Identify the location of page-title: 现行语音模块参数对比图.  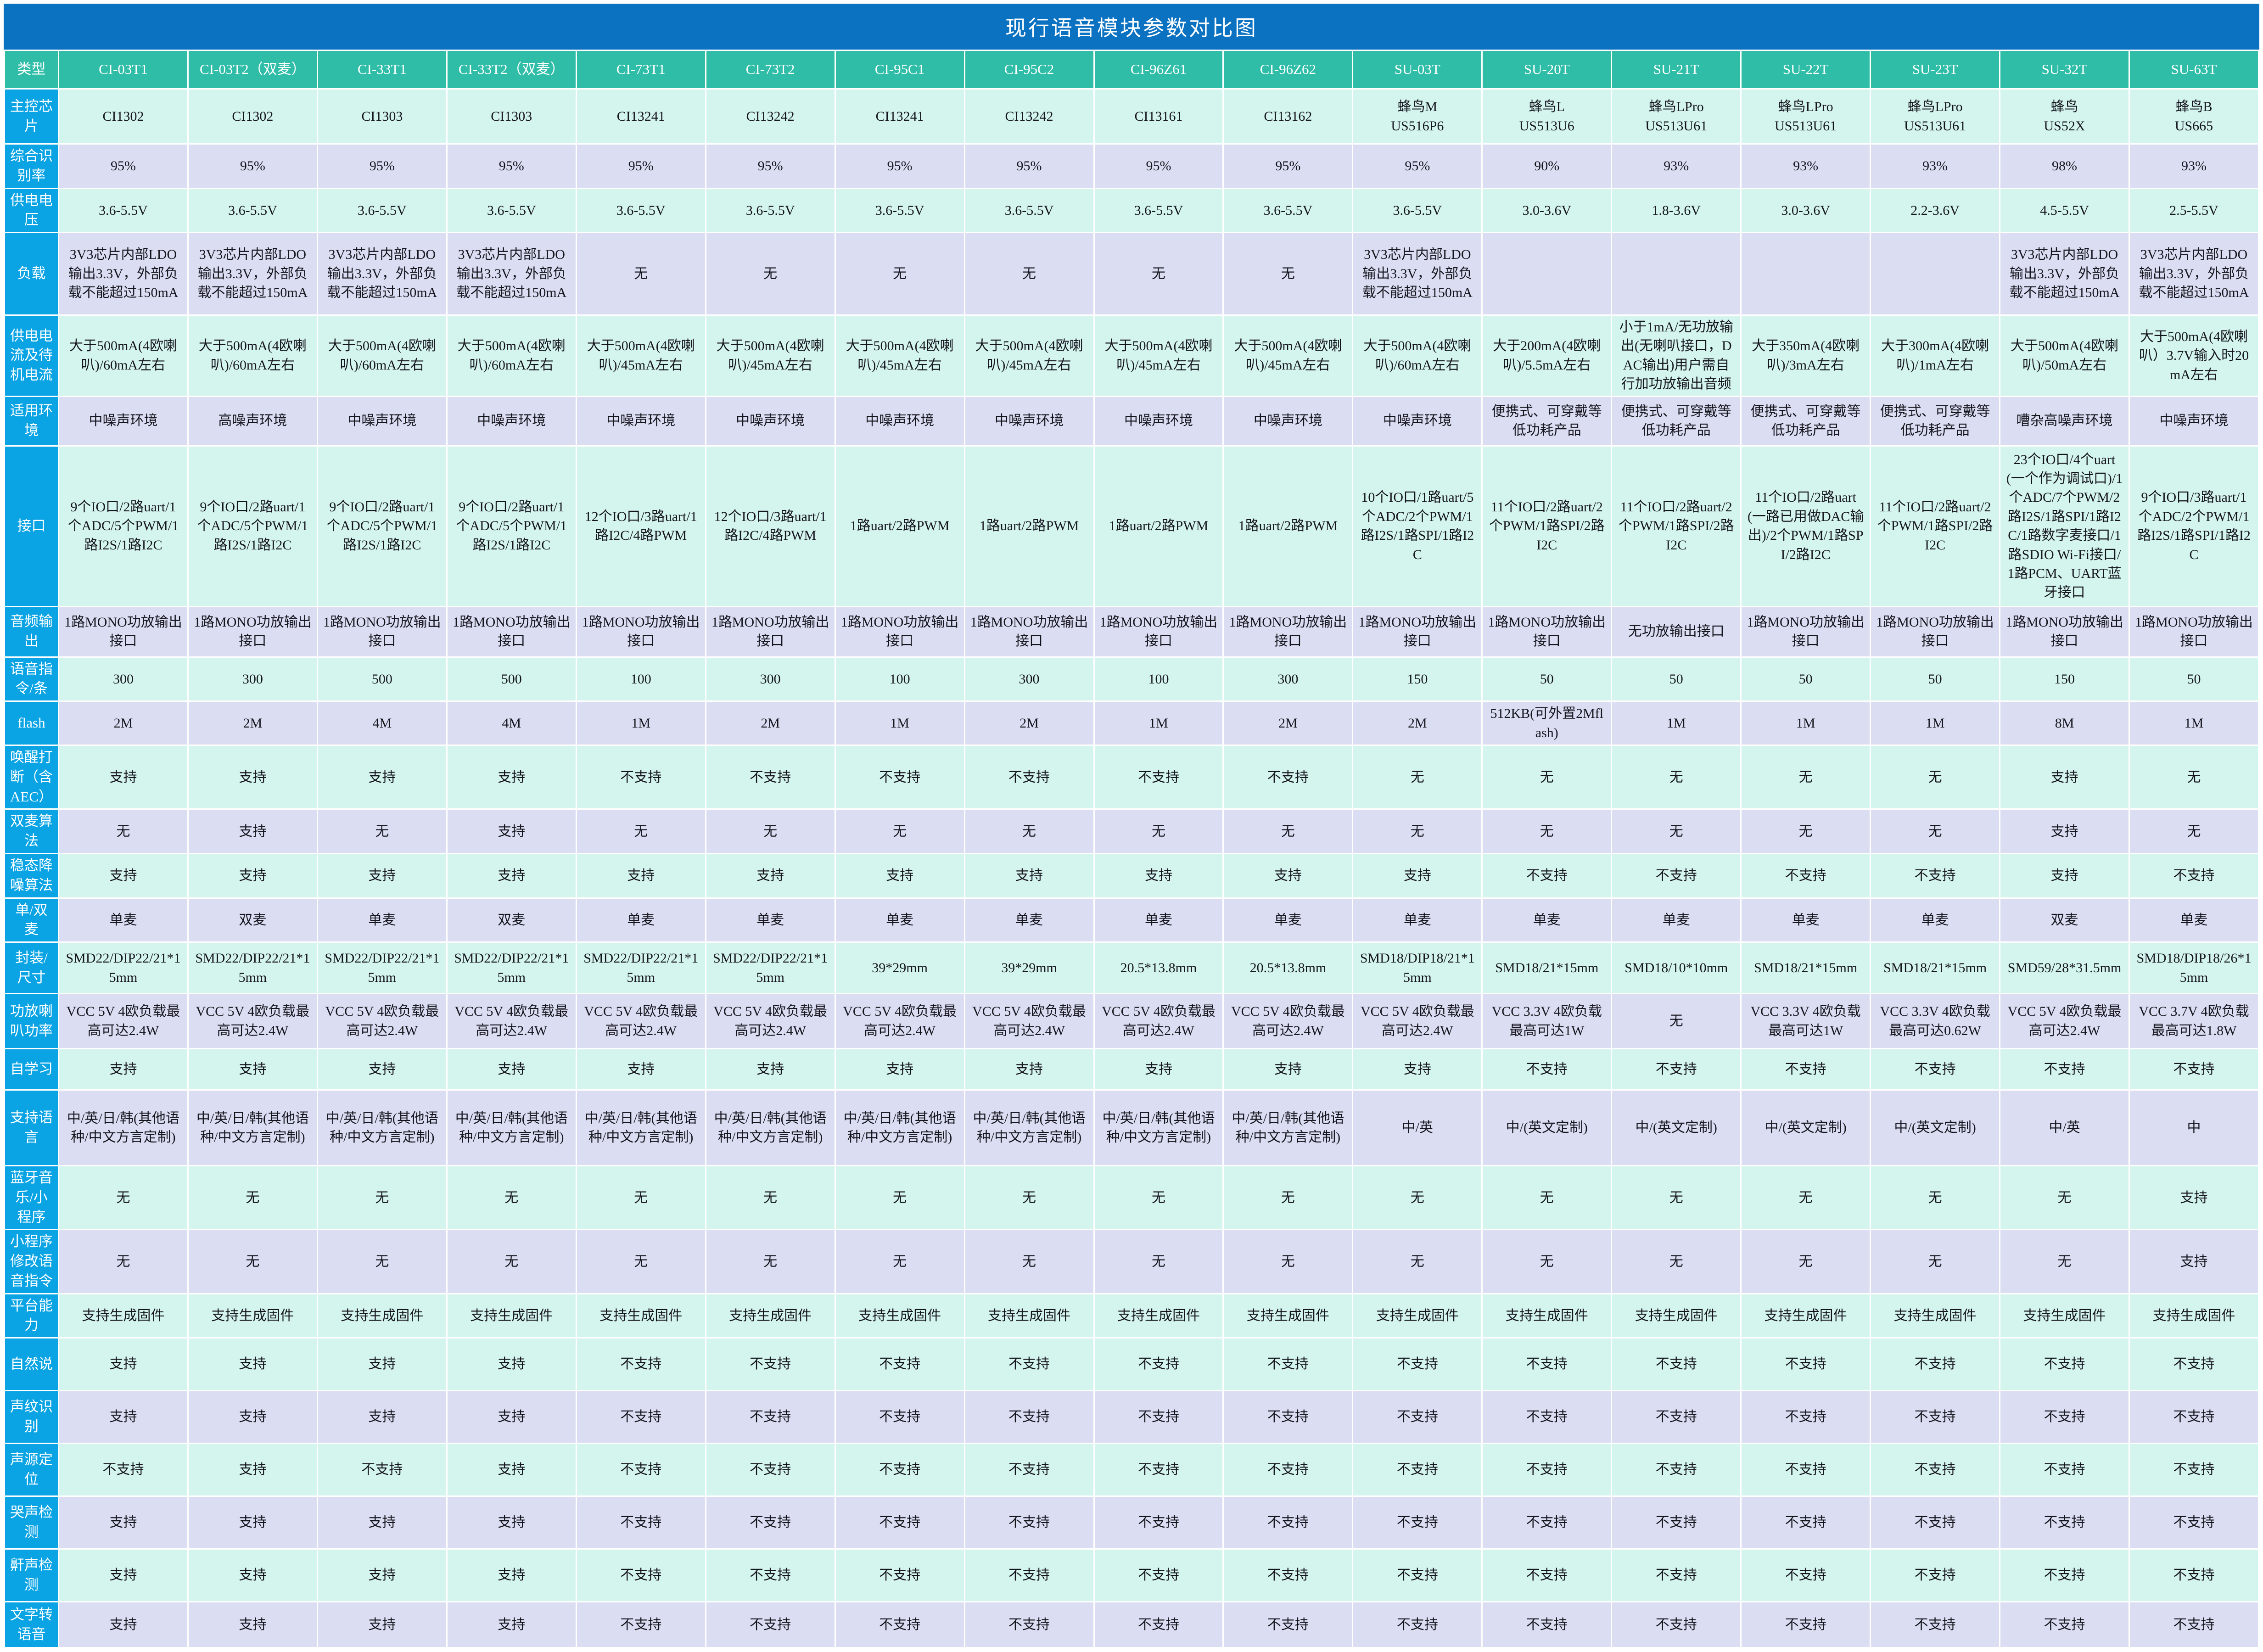
(1131, 27).